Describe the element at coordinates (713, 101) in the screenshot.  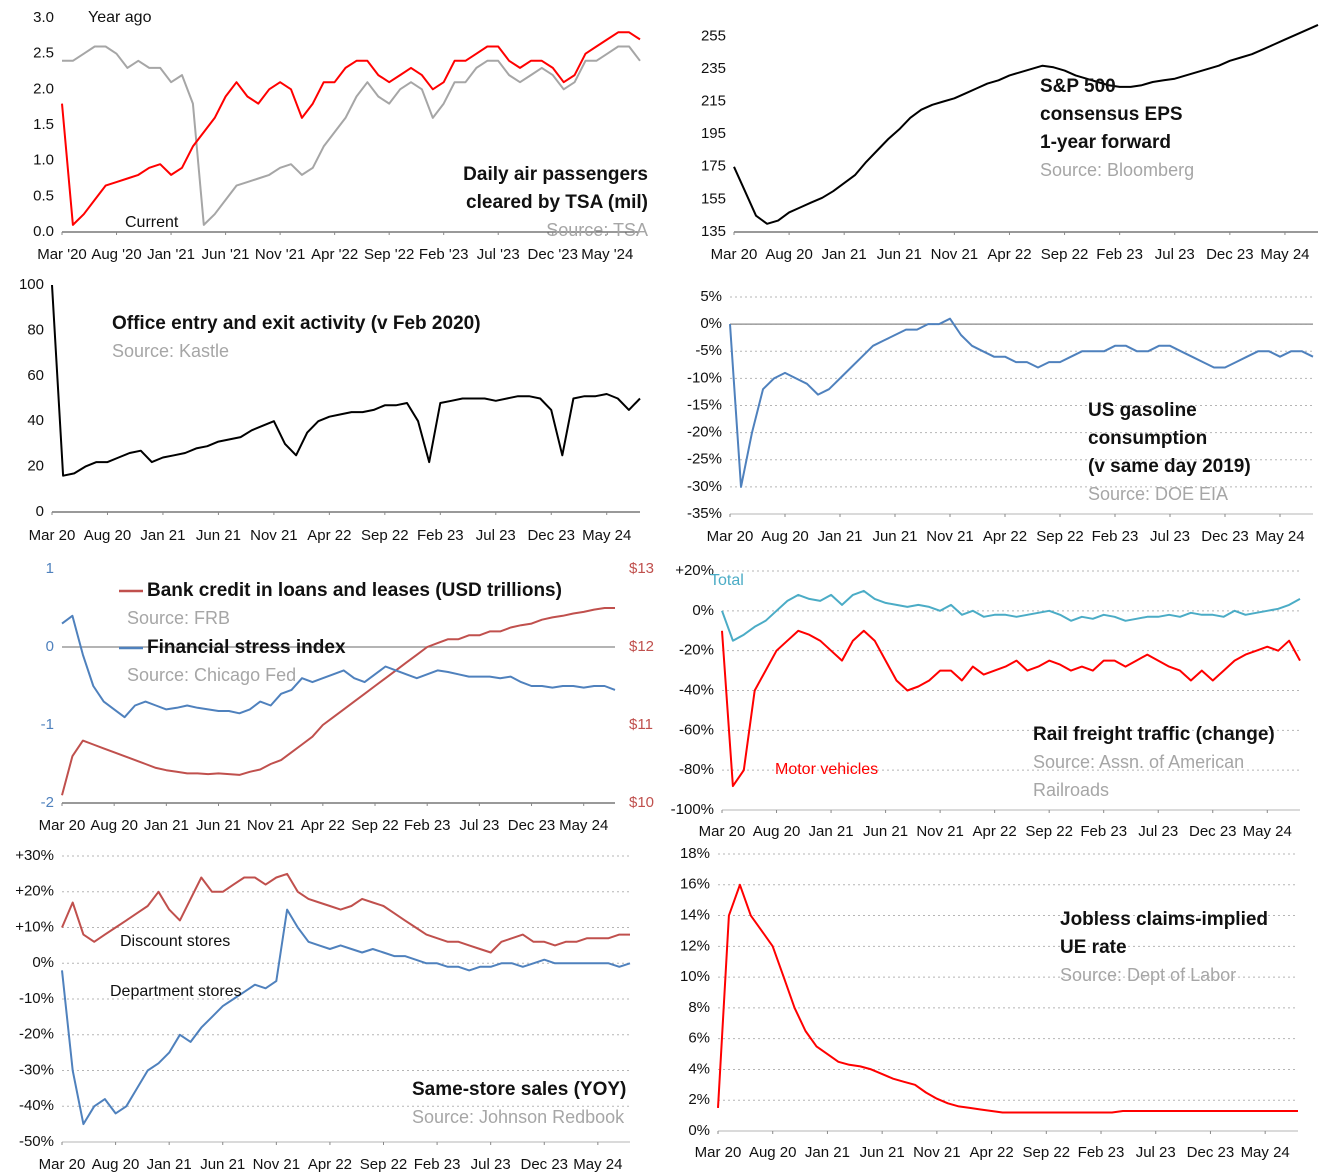
I see `y-tick-label: 215` at that location.